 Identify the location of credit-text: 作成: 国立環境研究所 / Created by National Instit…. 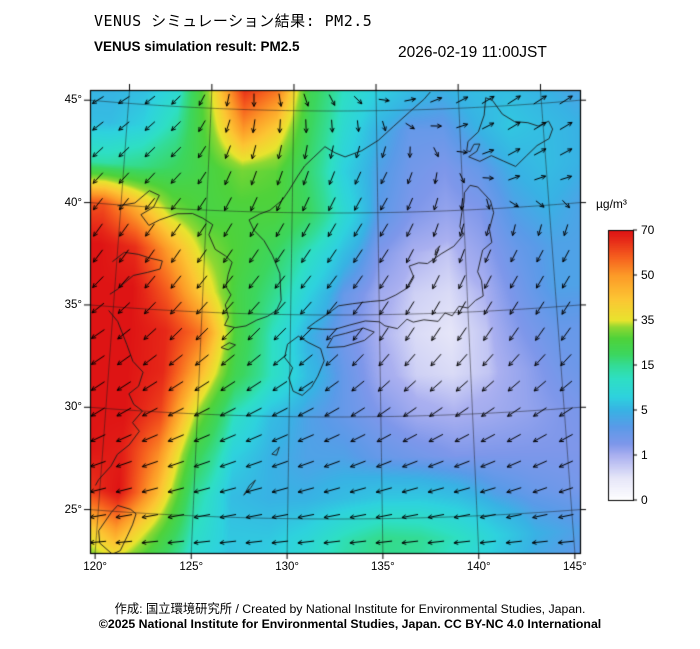
(350, 609).